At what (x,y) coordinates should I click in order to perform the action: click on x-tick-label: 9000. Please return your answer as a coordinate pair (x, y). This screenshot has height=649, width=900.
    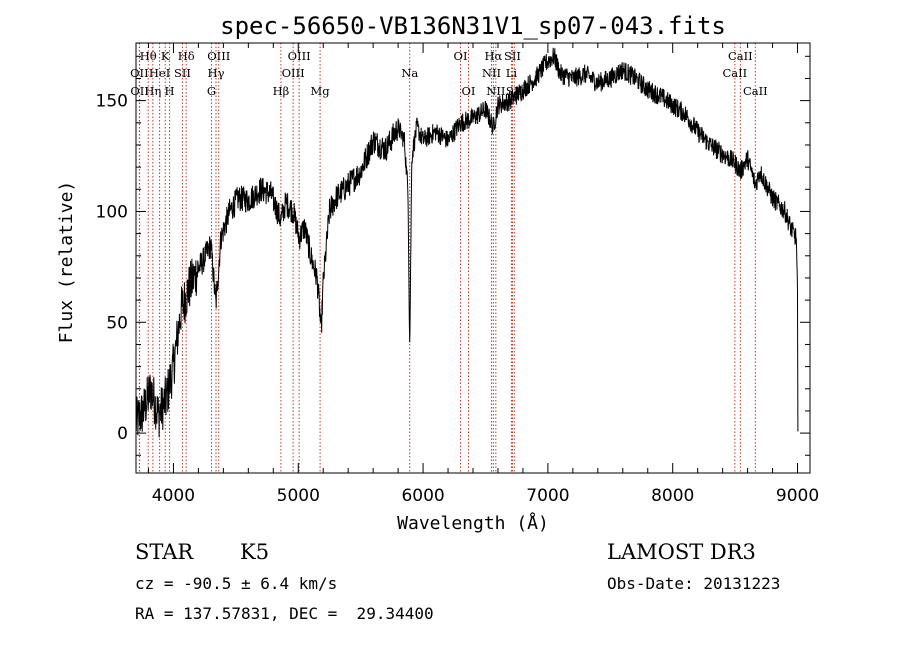
    Looking at the image, I should click on (797, 496).